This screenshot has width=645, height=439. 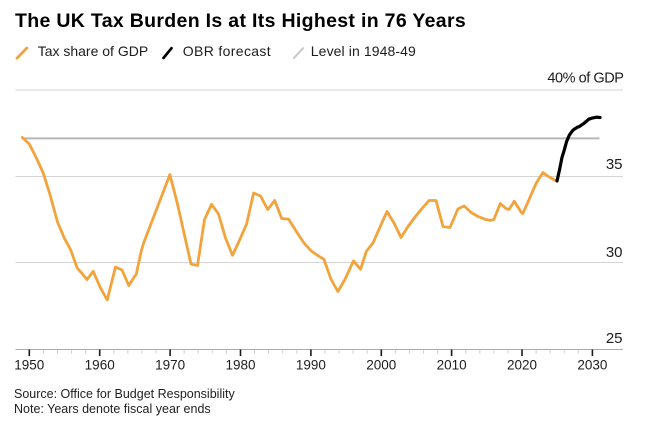 What do you see at coordinates (585, 78) in the screenshot?
I see `svg-text: 40% of GDP` at bounding box center [585, 78].